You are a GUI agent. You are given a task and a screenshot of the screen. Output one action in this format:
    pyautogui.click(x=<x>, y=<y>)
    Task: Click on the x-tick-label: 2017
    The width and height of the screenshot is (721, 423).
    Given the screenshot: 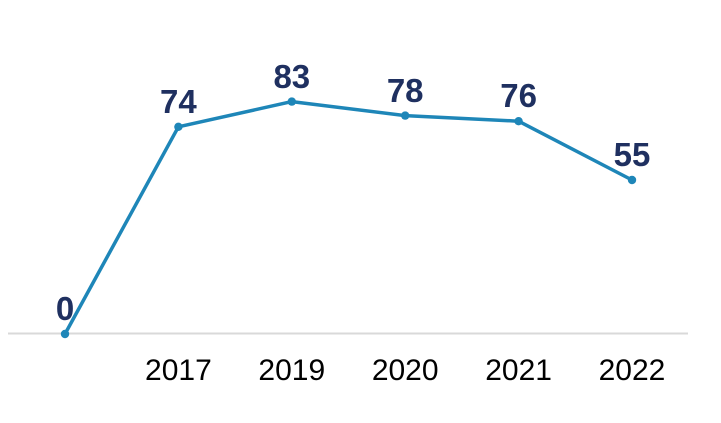 What is the action you would take?
    pyautogui.click(x=178, y=370)
    